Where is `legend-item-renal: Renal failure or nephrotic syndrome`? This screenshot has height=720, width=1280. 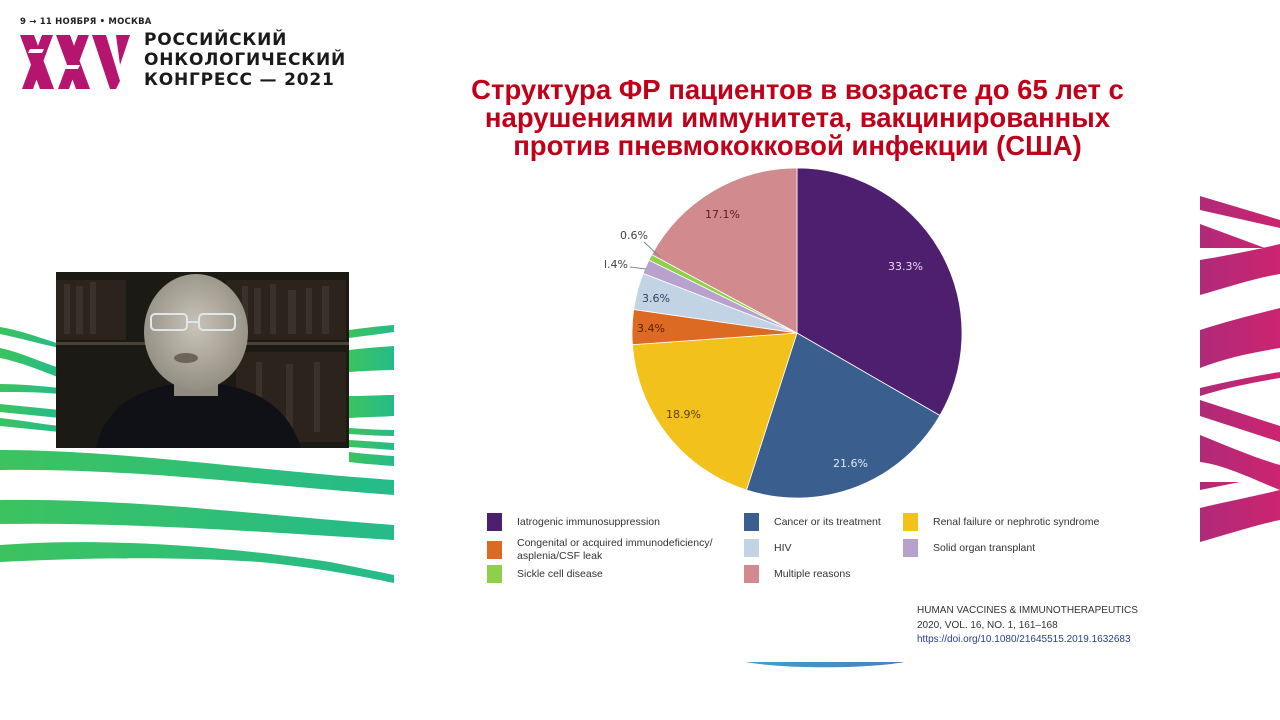 legend-item-renal: Renal failure or nephrotic syndrome is located at coordinates (1001, 522).